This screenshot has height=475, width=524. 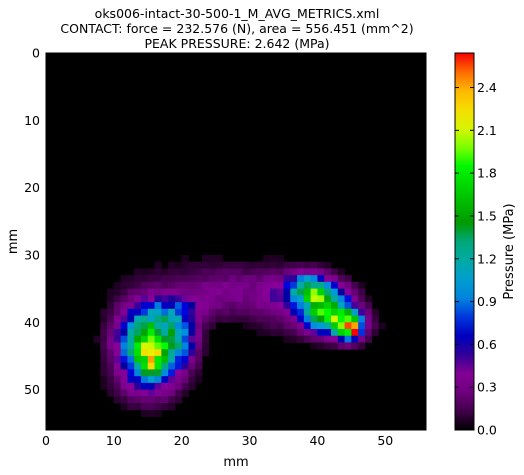 I want to click on colorbar-tick-label: 0.3, so click(x=487, y=387).